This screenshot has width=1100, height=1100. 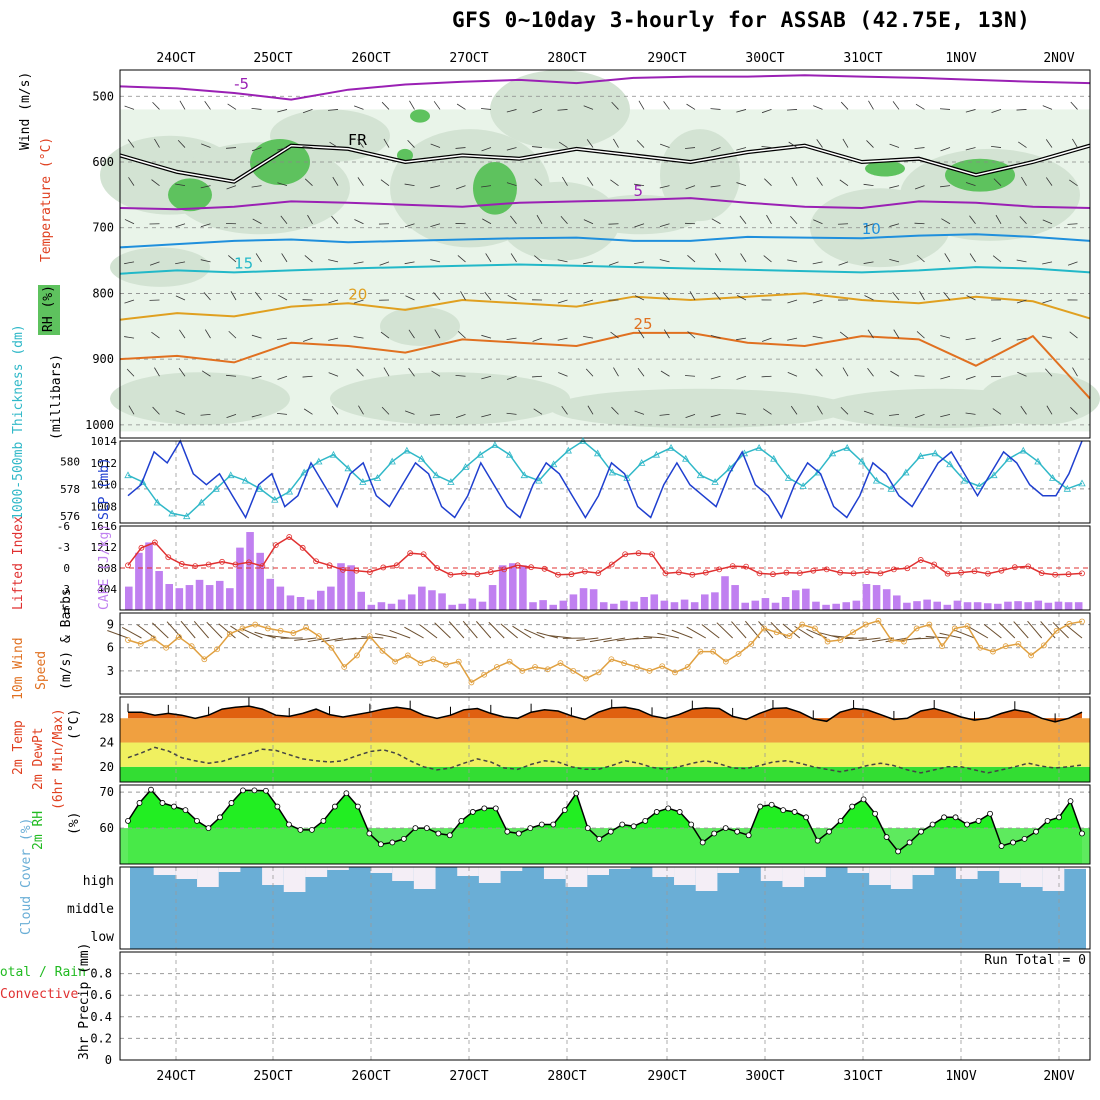 What do you see at coordinates (272, 58) in the screenshot?
I see `top-date-tick: 25OCT` at bounding box center [272, 58].